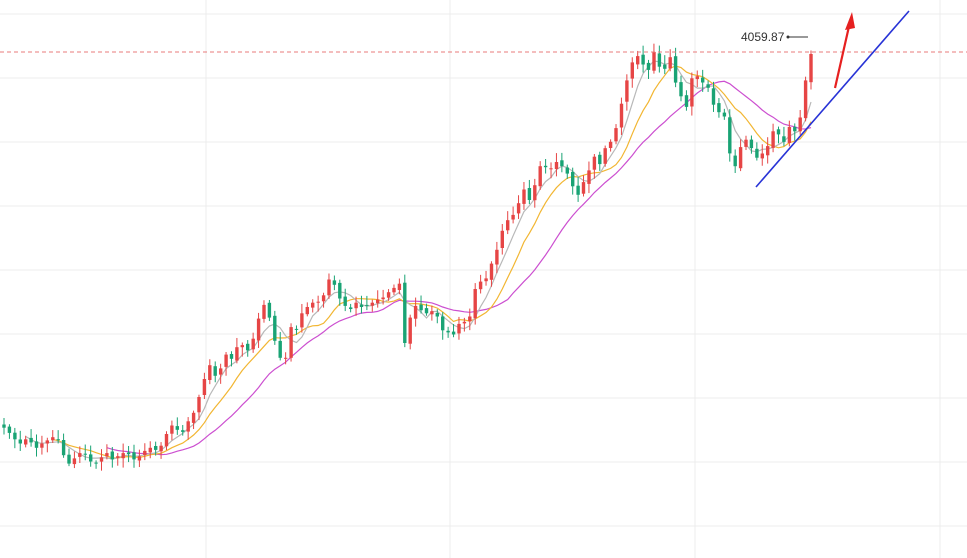 Image resolution: width=967 pixels, height=558 pixels. What do you see at coordinates (850, 21) in the screenshot?
I see `upward-arrow-head` at bounding box center [850, 21].